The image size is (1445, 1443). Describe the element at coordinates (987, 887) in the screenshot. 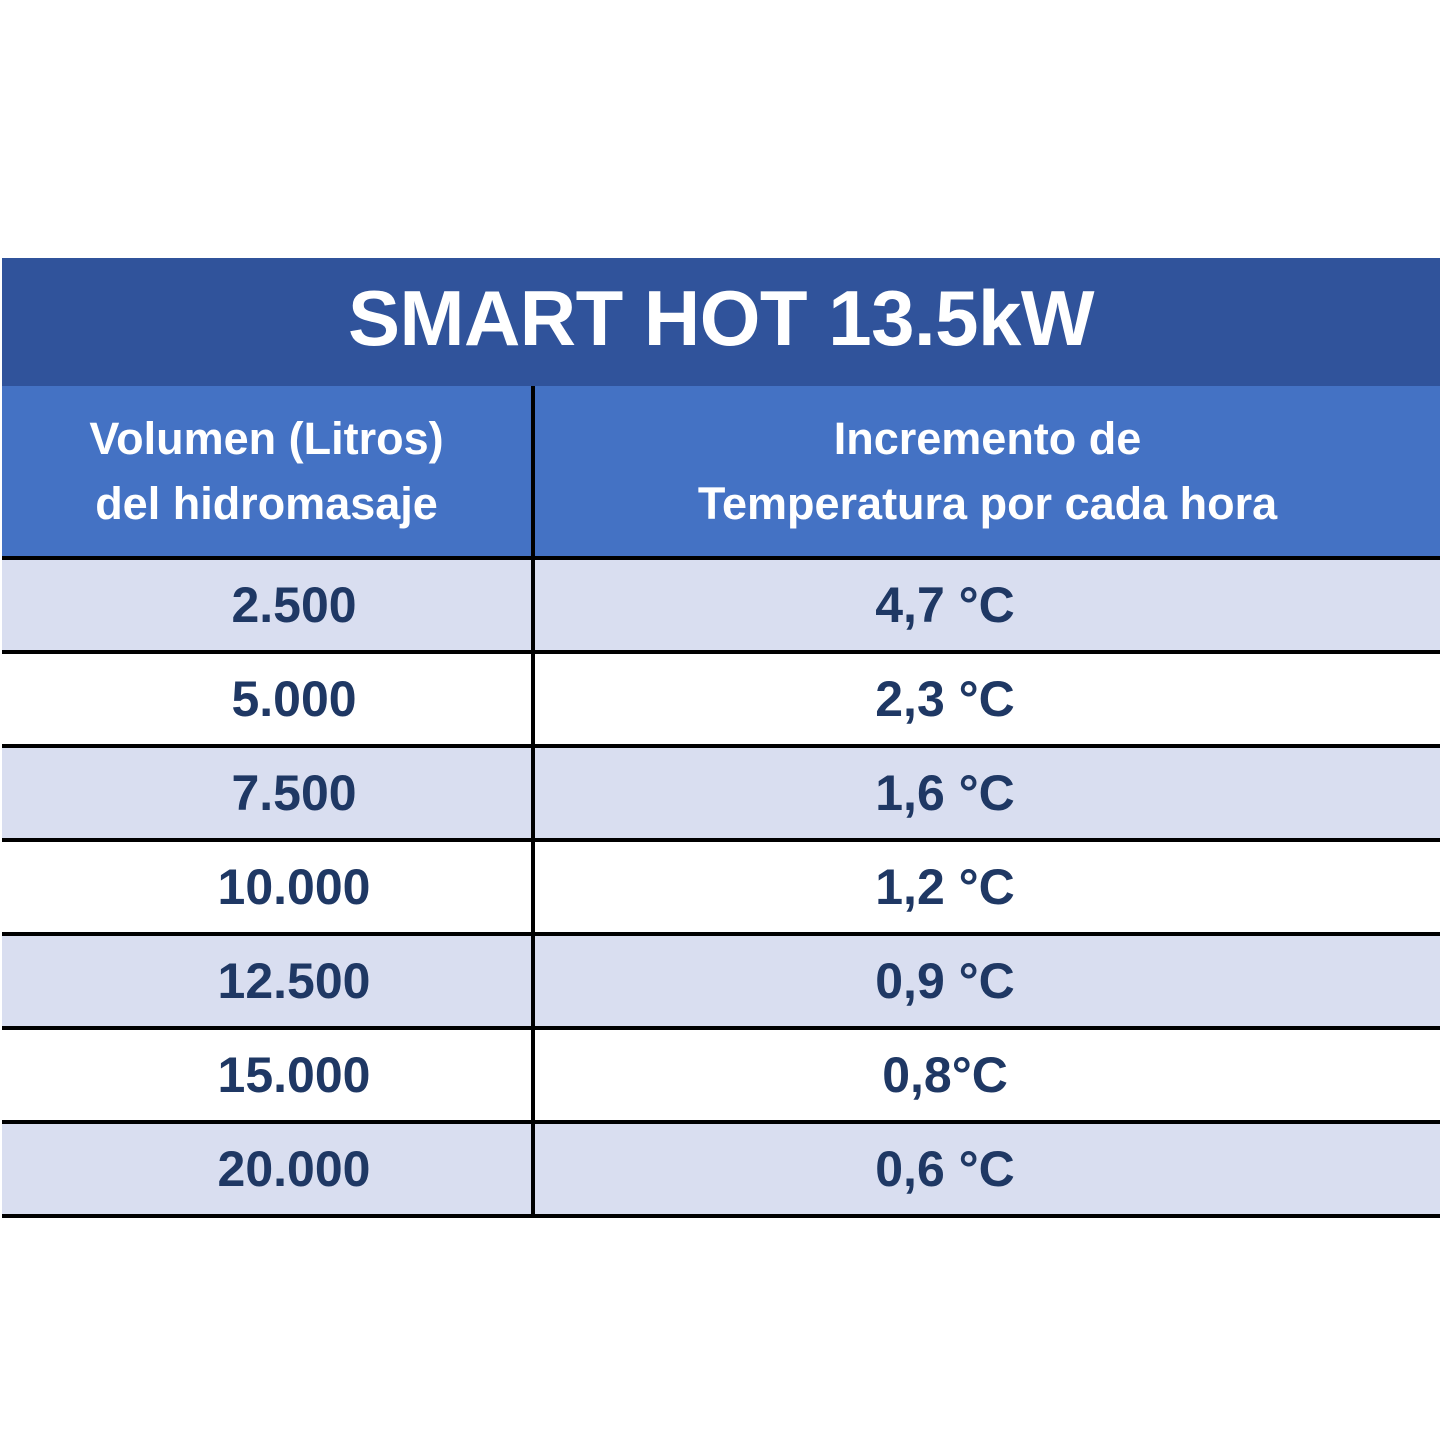

I see `cell-increase: 1,2 °C` at that location.